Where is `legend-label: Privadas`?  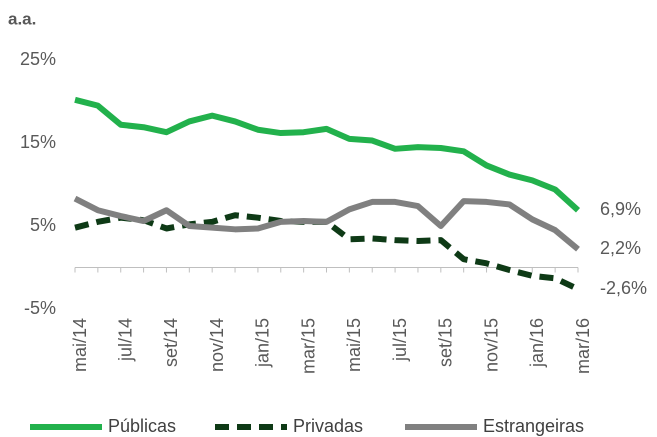
legend-label: Privadas is located at coordinates (328, 426).